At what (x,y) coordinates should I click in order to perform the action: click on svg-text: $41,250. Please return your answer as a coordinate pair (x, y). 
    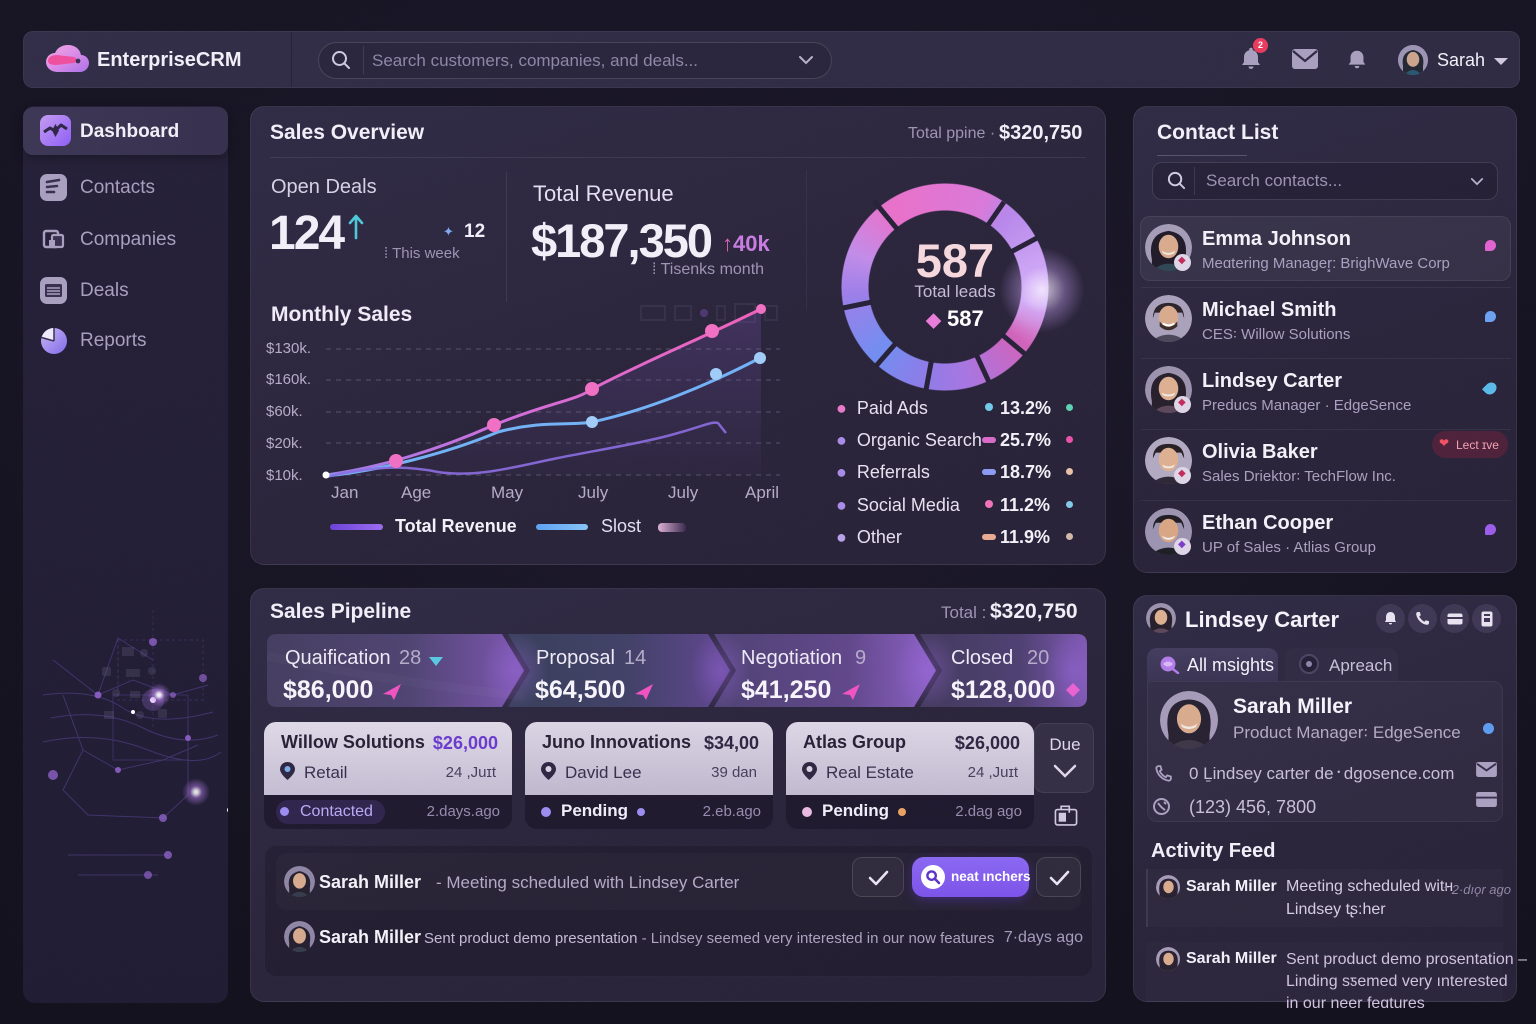
    Looking at the image, I should click on (786, 690).